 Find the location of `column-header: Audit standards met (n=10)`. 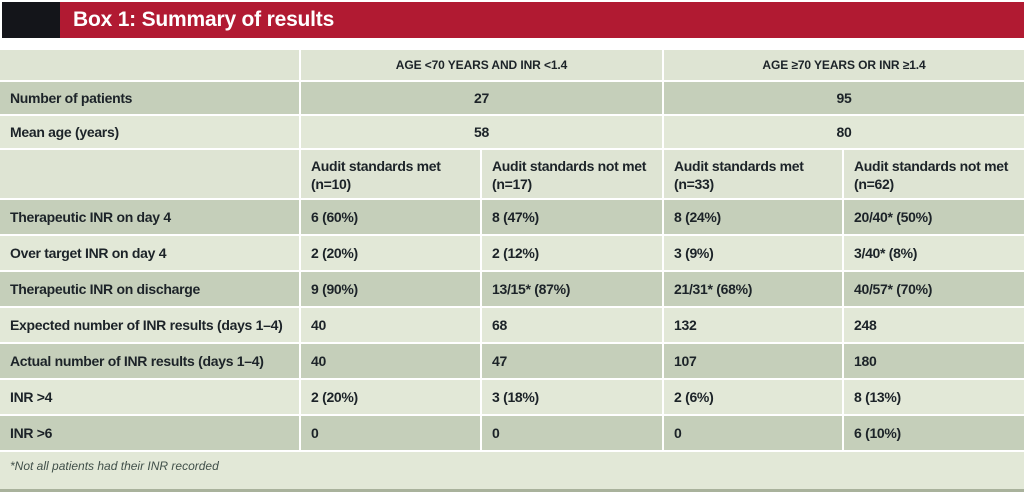

column-header: Audit standards met (n=10) is located at coordinates (390, 173).